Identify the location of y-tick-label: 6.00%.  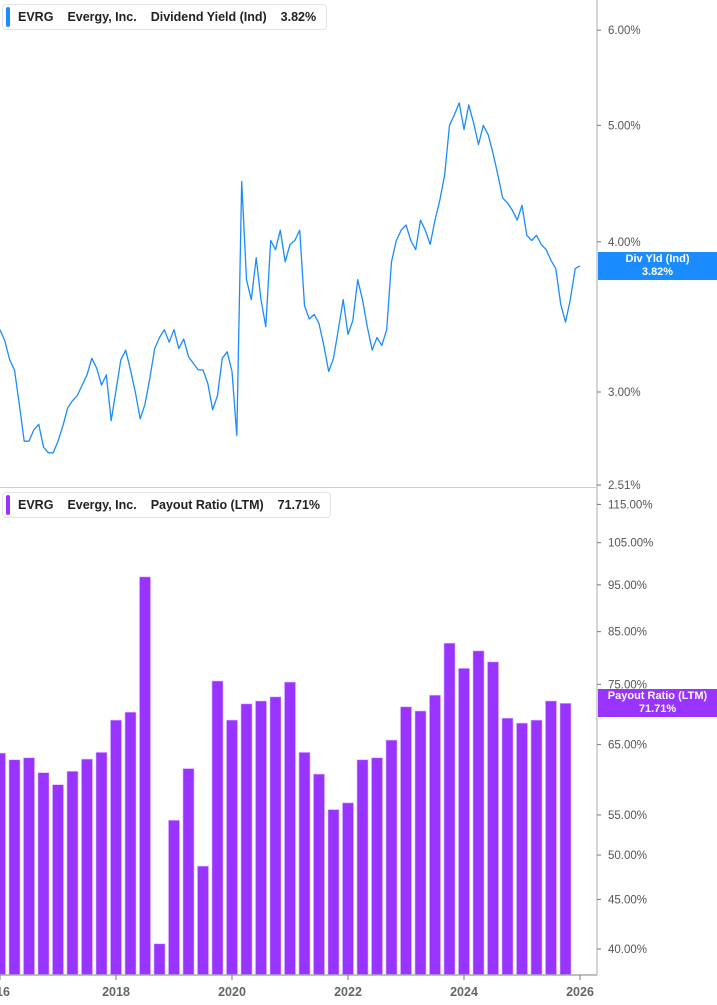
(624, 31).